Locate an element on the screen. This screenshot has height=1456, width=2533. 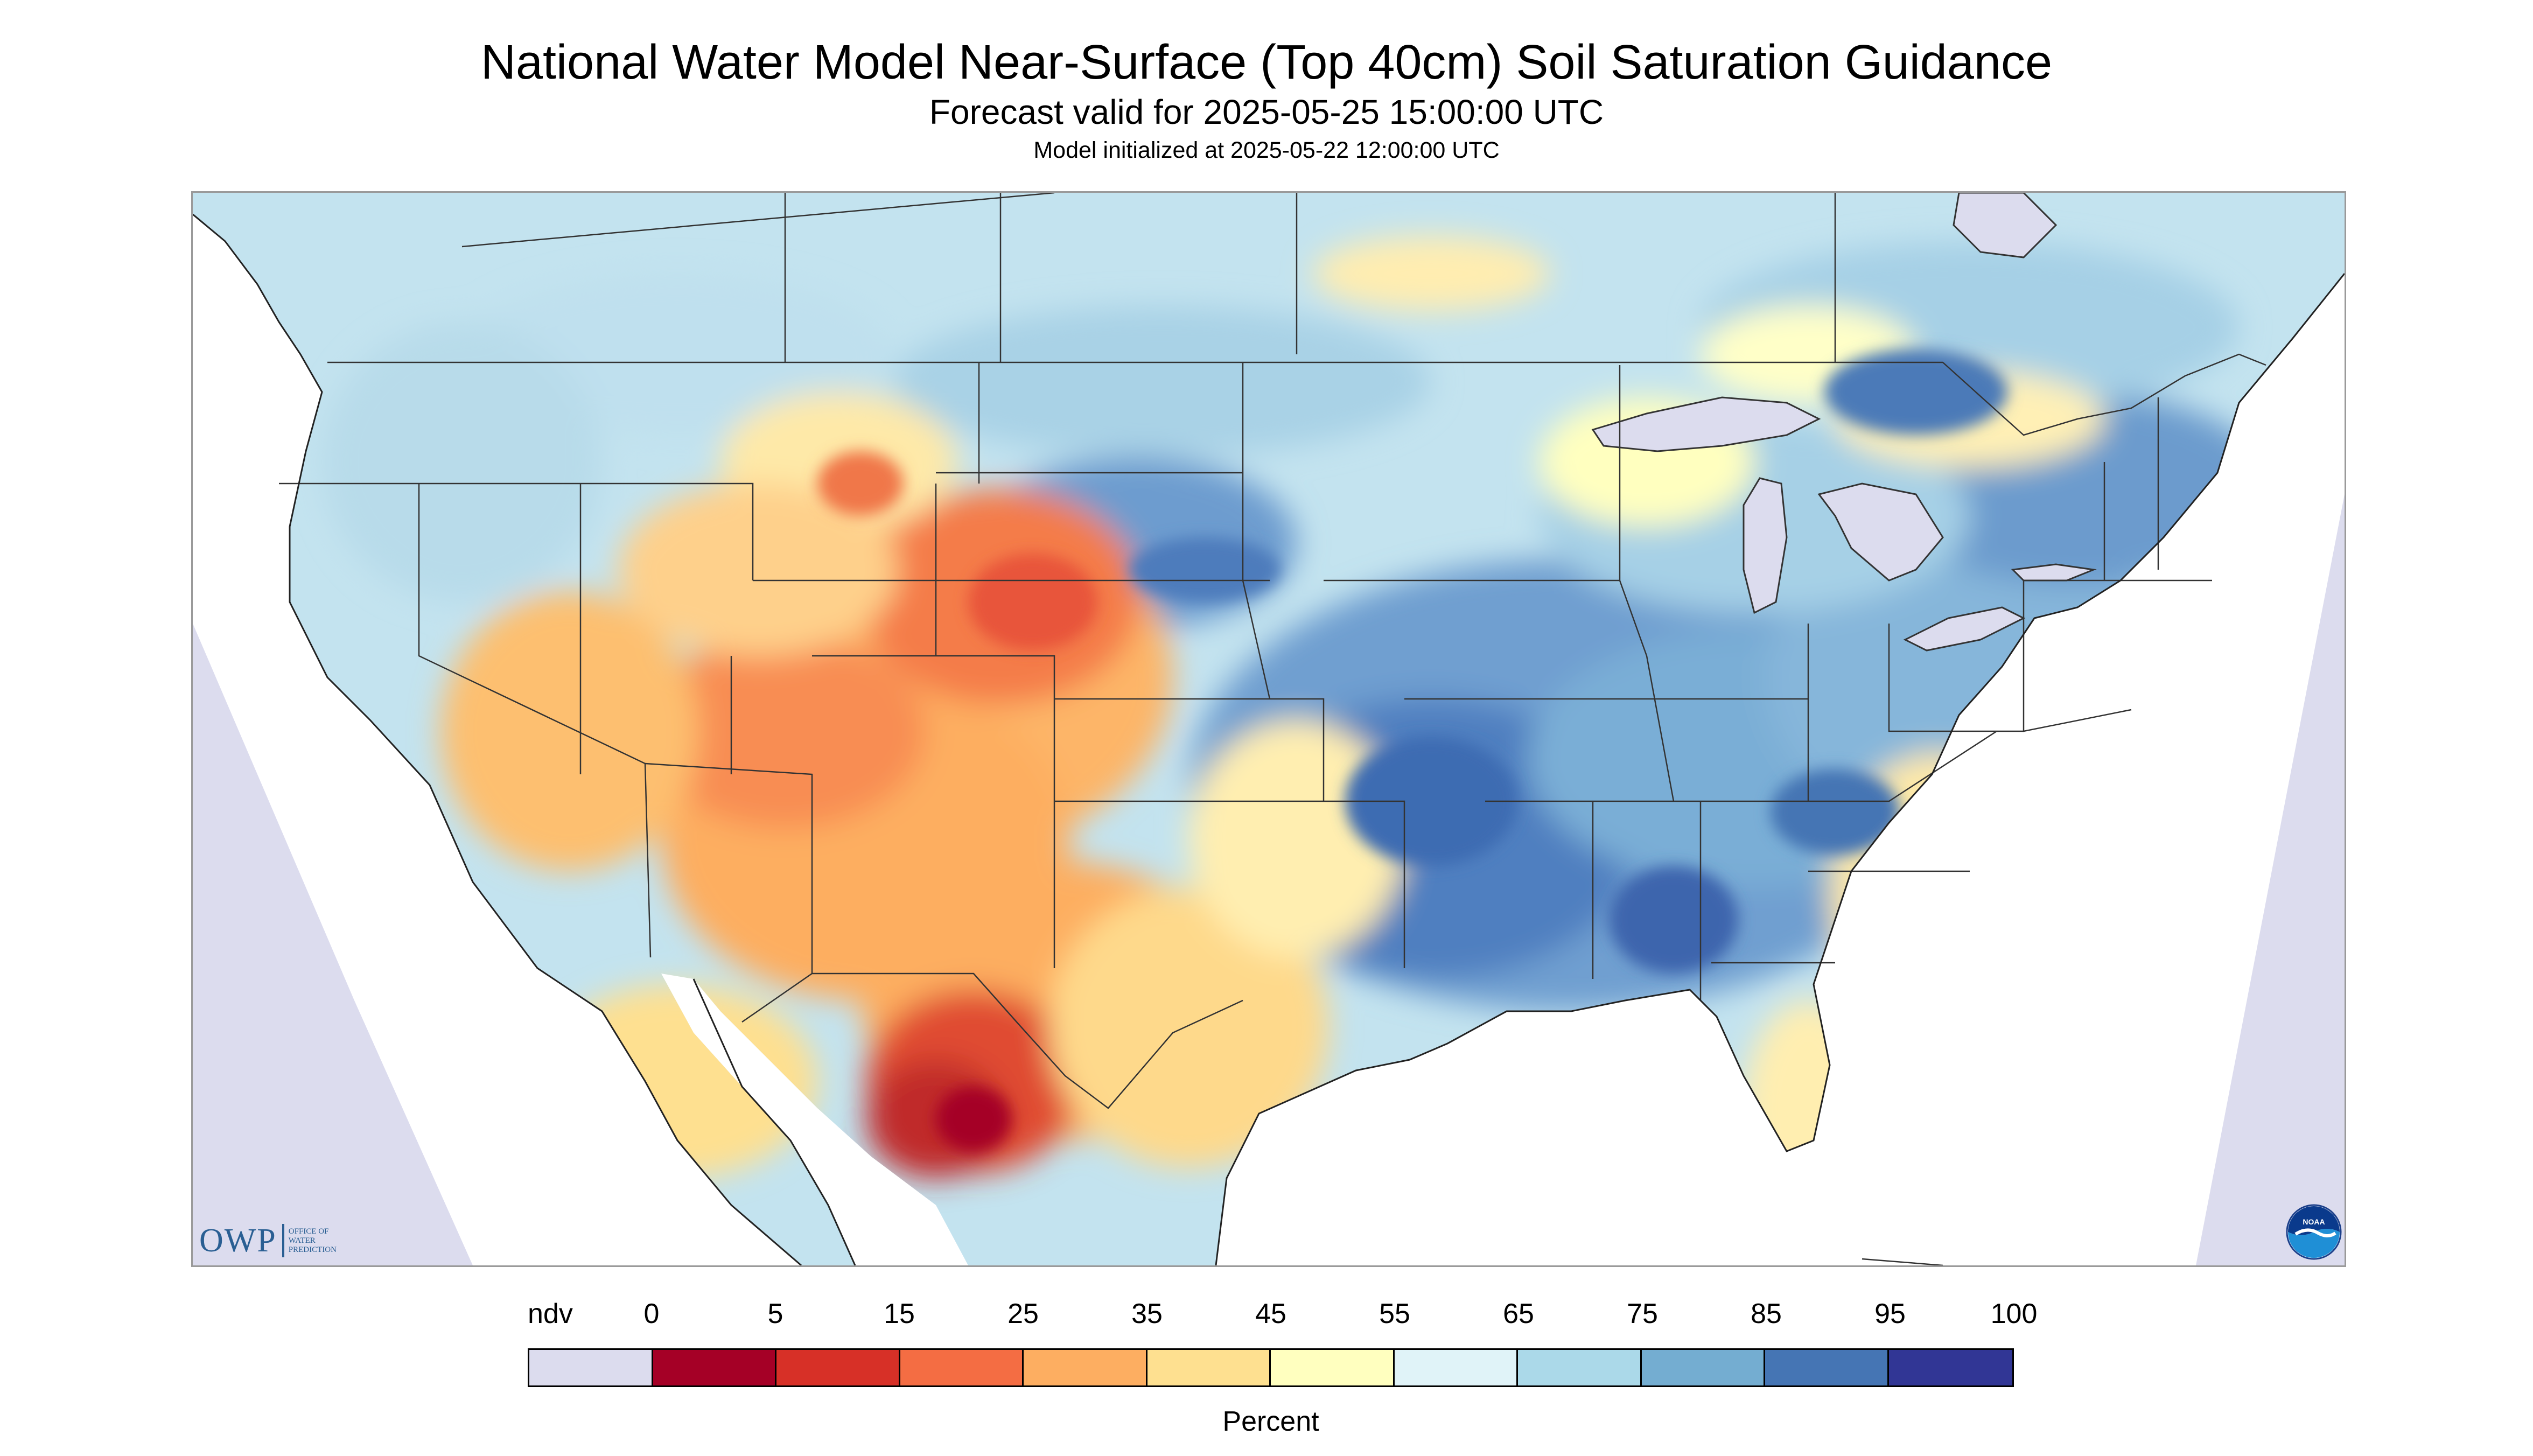
owp-sub-line-2: WATER is located at coordinates (302, 1240).